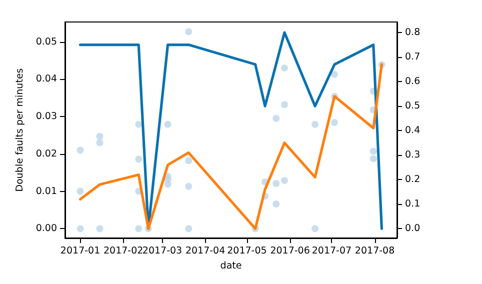 The width and height of the screenshot is (482, 284). I want to click on x-tick-label: 2017-08, so click(374, 251).